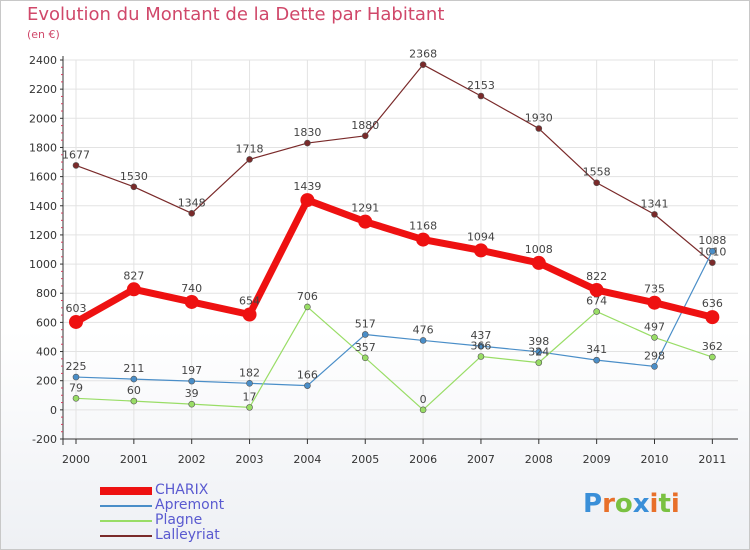 This screenshot has width=750, height=550. Describe the element at coordinates (365, 347) in the screenshot. I see `data-label: 357` at that location.